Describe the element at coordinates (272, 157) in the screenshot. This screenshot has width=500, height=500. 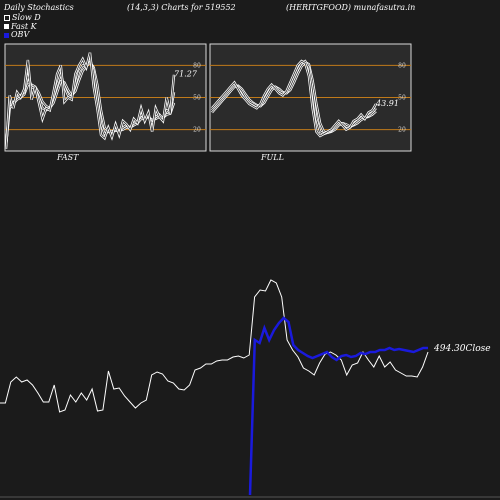
I see `full-panel-title: FULL` at that location.